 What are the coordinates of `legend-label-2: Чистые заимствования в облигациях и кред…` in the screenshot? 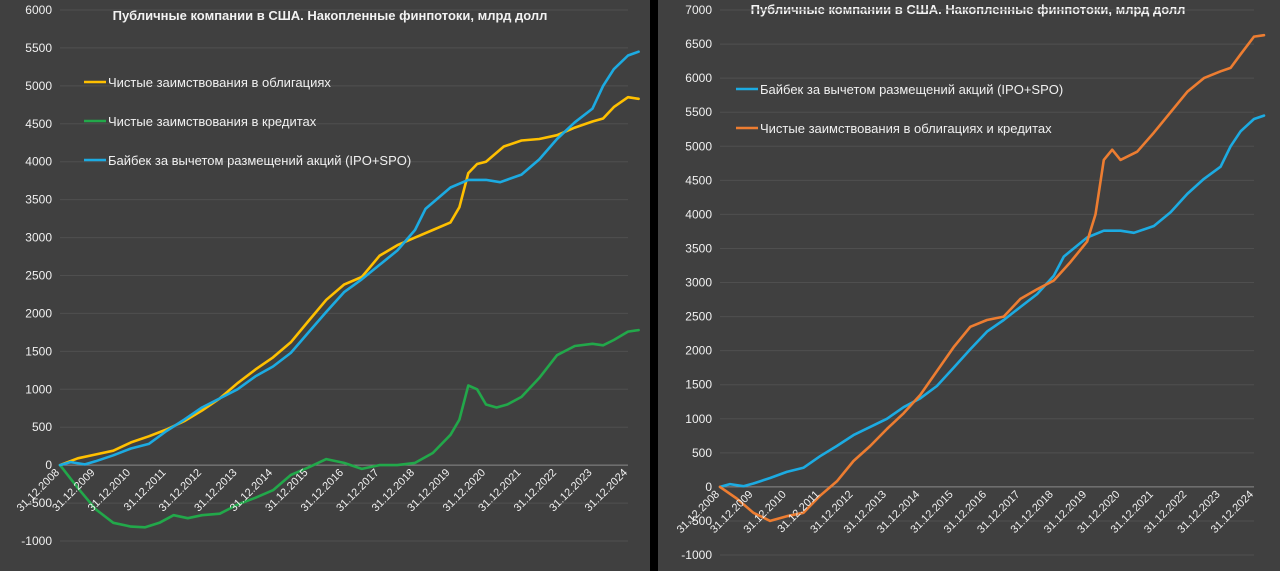 It's located at (906, 128).